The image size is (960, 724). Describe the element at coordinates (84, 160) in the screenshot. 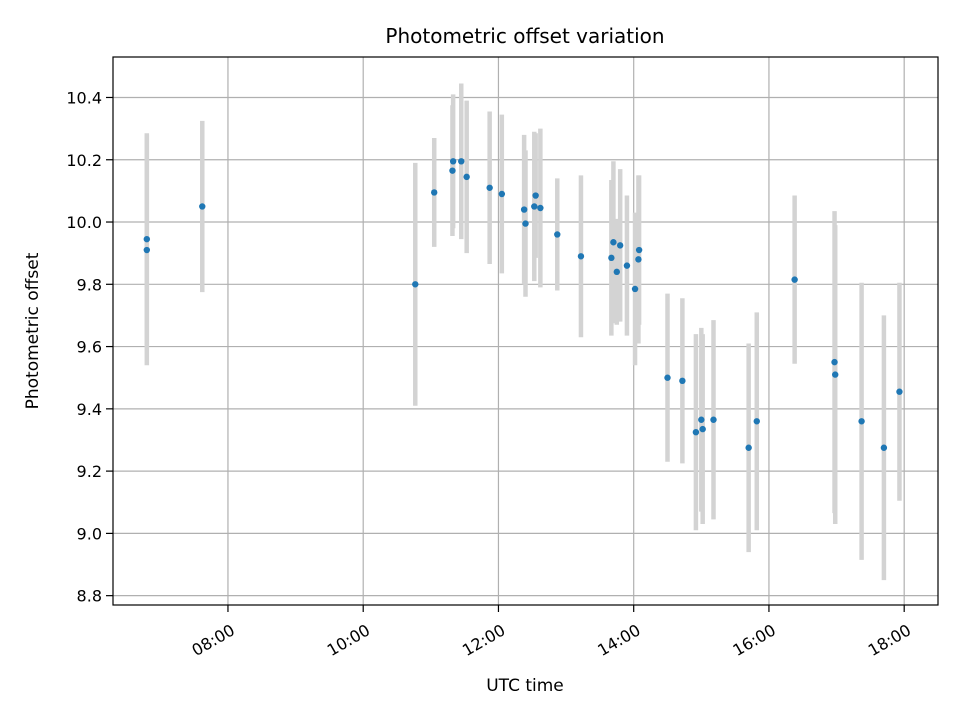

I see `y-tick-label: 10.2` at that location.